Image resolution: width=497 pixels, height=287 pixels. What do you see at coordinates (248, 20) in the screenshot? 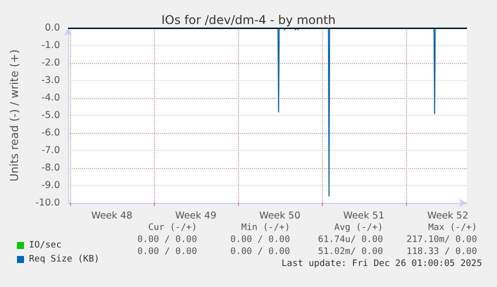
I see `chart-title: IOs for /dev/dm-4 - by month` at bounding box center [248, 20].